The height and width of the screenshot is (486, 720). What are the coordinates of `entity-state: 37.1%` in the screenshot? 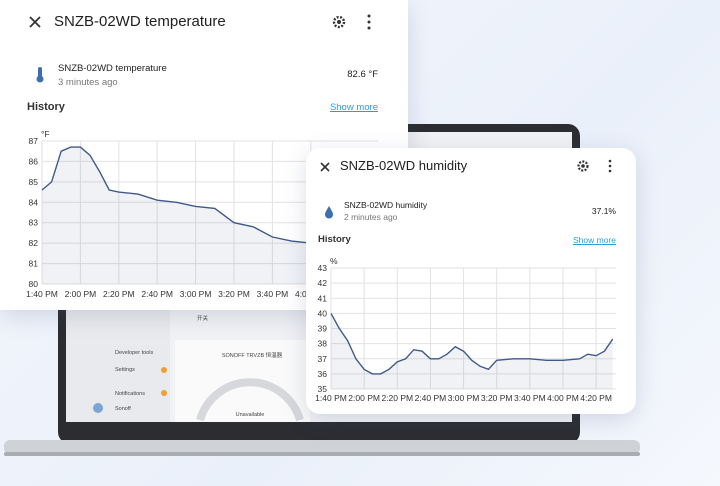 It's located at (603, 211).